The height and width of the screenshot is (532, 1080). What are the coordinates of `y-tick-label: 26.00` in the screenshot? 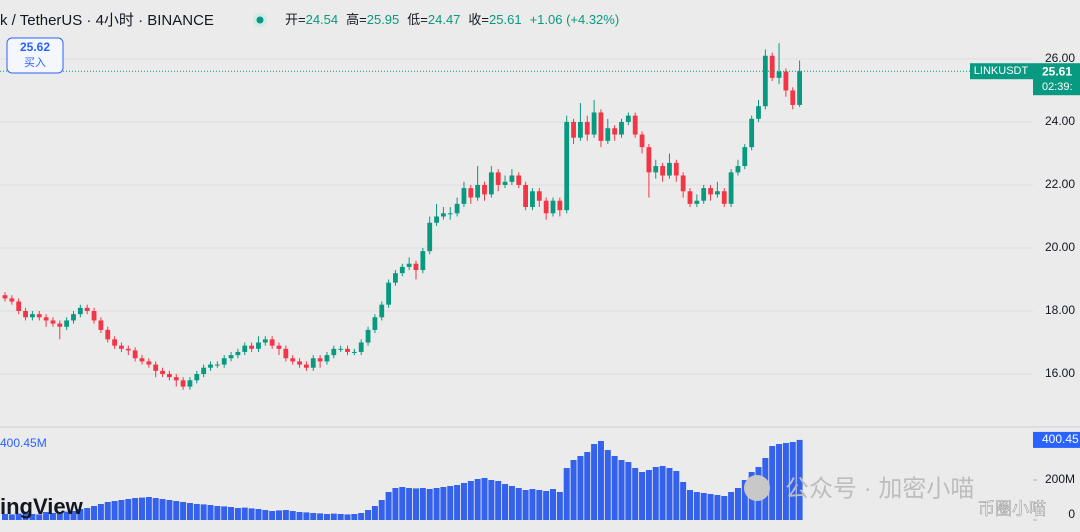 It's located at (1060, 58).